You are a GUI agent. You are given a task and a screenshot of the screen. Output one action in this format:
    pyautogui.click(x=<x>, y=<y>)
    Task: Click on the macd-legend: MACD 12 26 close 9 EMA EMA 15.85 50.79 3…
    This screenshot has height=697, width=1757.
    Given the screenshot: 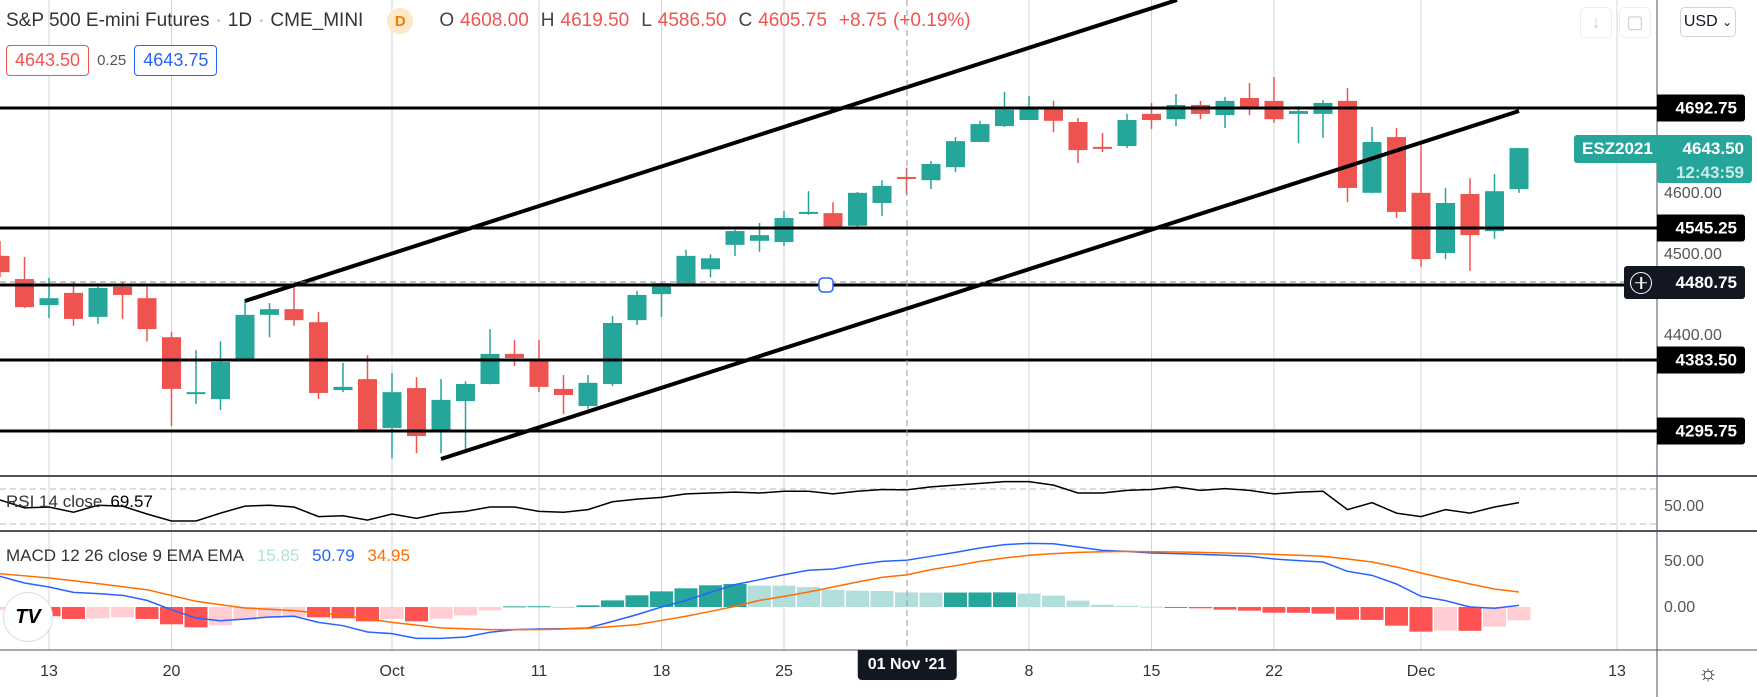 What is the action you would take?
    pyautogui.click(x=212, y=556)
    